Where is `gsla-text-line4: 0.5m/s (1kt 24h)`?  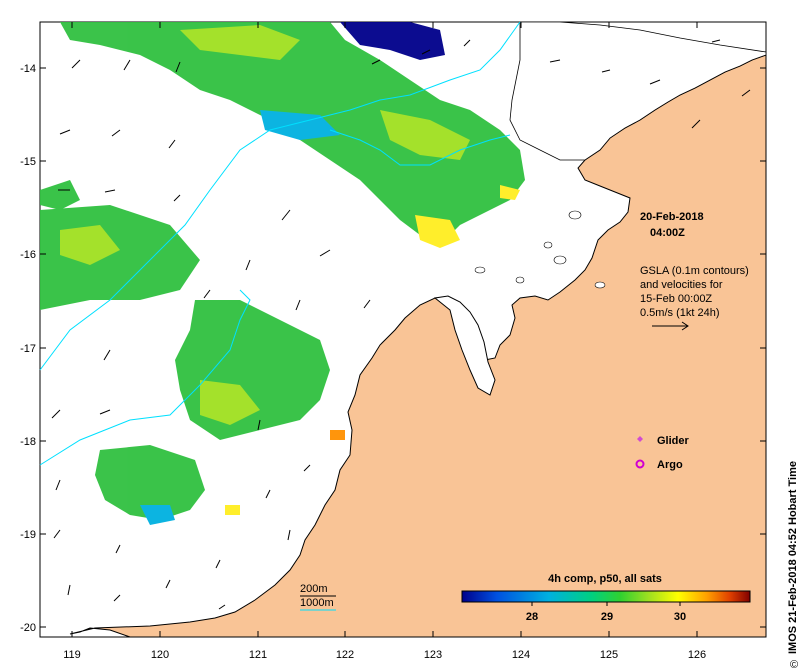 gsla-text-line4: 0.5m/s (1kt 24h) is located at coordinates (679, 313).